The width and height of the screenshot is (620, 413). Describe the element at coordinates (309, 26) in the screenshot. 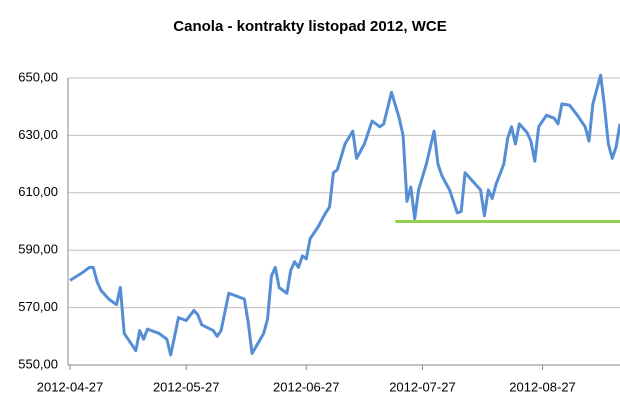

I see `chart-title: Canola - kontrakty listopad 2012, WCE` at that location.